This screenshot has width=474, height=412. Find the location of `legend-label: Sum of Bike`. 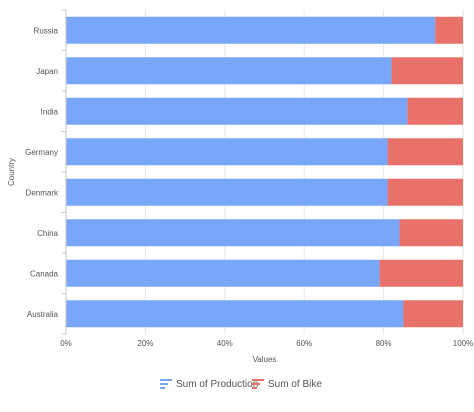

legend-label: Sum of Bike is located at coordinates (295, 384).